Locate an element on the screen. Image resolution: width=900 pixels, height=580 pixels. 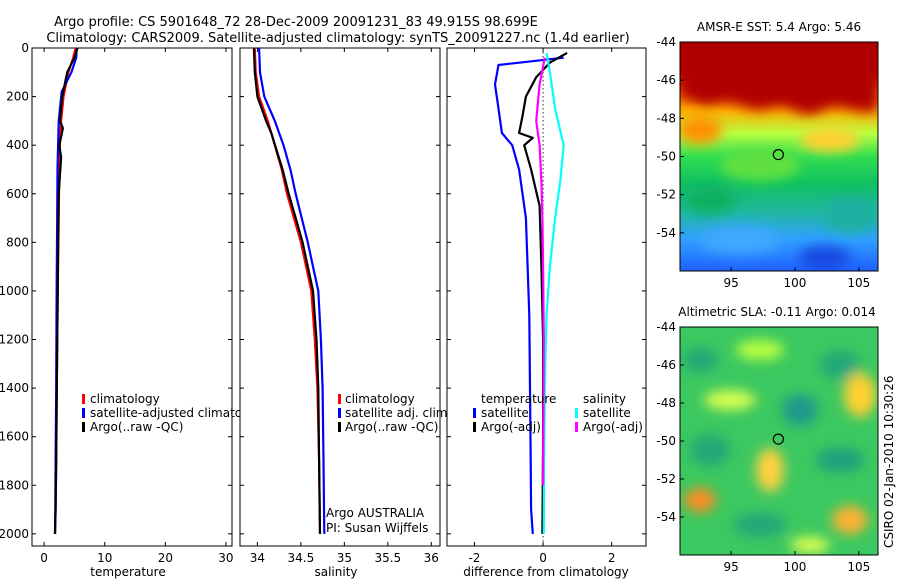
series-difference is located at coordinates (530, 292).